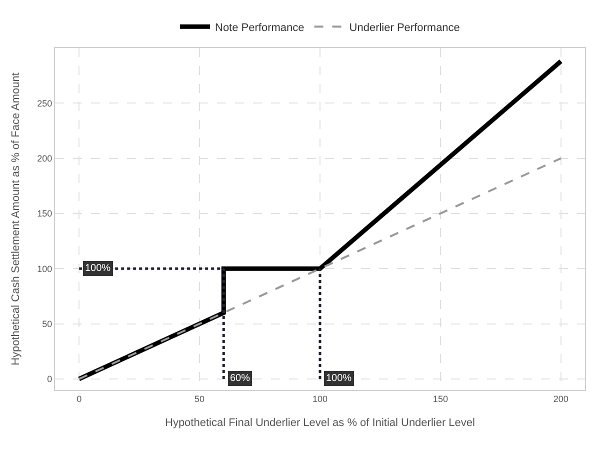 Image resolution: width=600 pixels, height=450 pixels. Describe the element at coordinates (44, 213) in the screenshot. I see `y-tick-label: 150` at that location.